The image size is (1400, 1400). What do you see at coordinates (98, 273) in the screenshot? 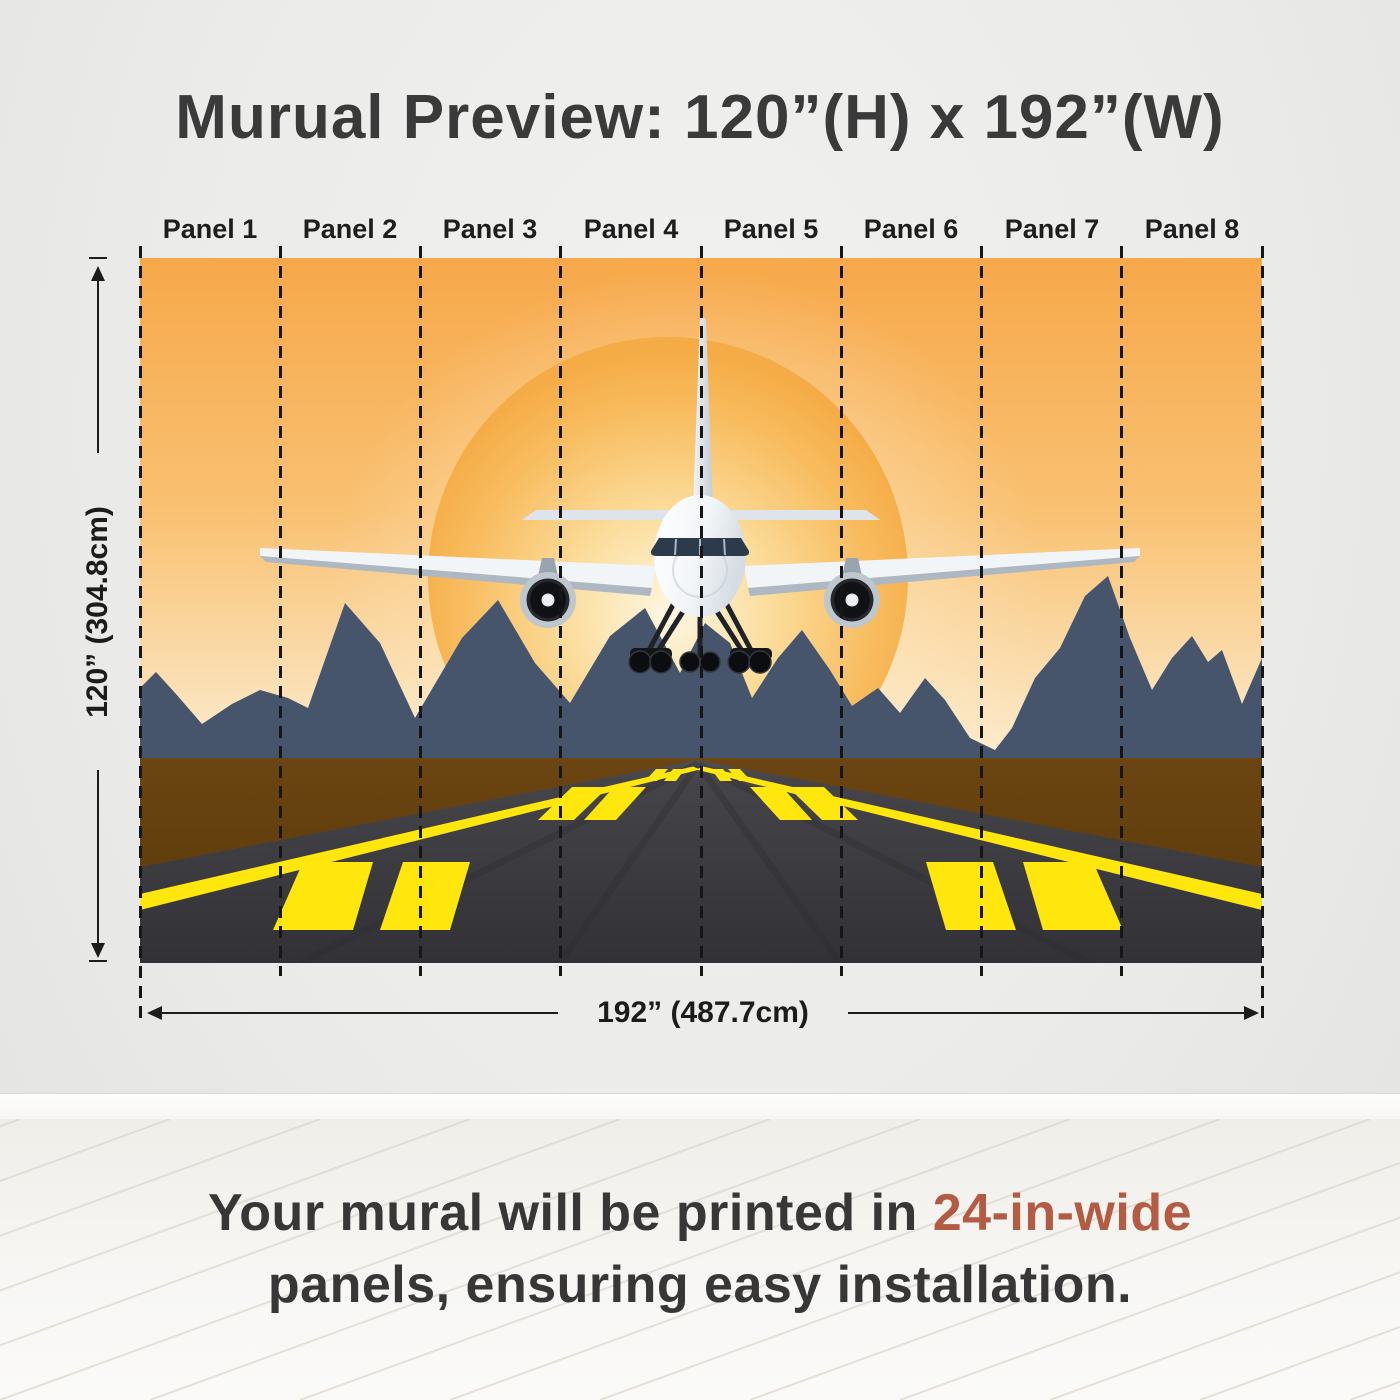
I see `height-dim-arrowhead-up` at bounding box center [98, 273].